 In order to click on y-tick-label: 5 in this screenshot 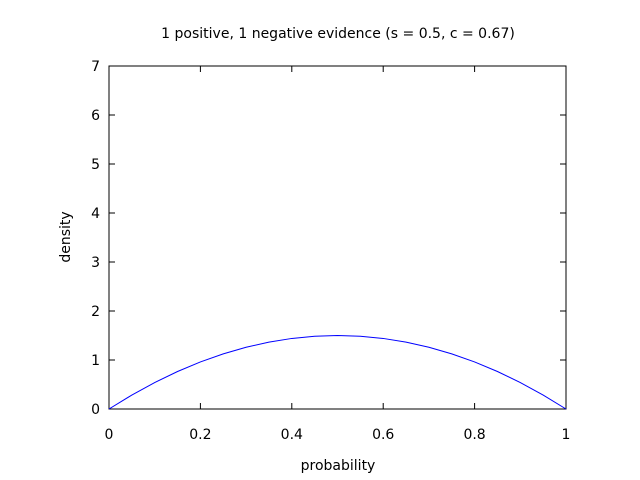, I will do `click(95, 165)`.